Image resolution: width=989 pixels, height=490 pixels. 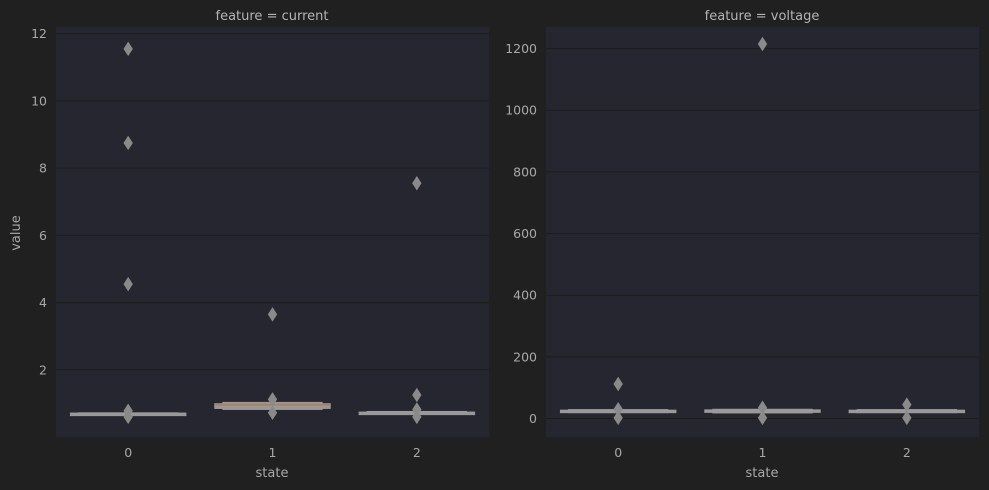 What do you see at coordinates (762, 16) in the screenshot?
I see `title-voltage: feature = voltage` at bounding box center [762, 16].